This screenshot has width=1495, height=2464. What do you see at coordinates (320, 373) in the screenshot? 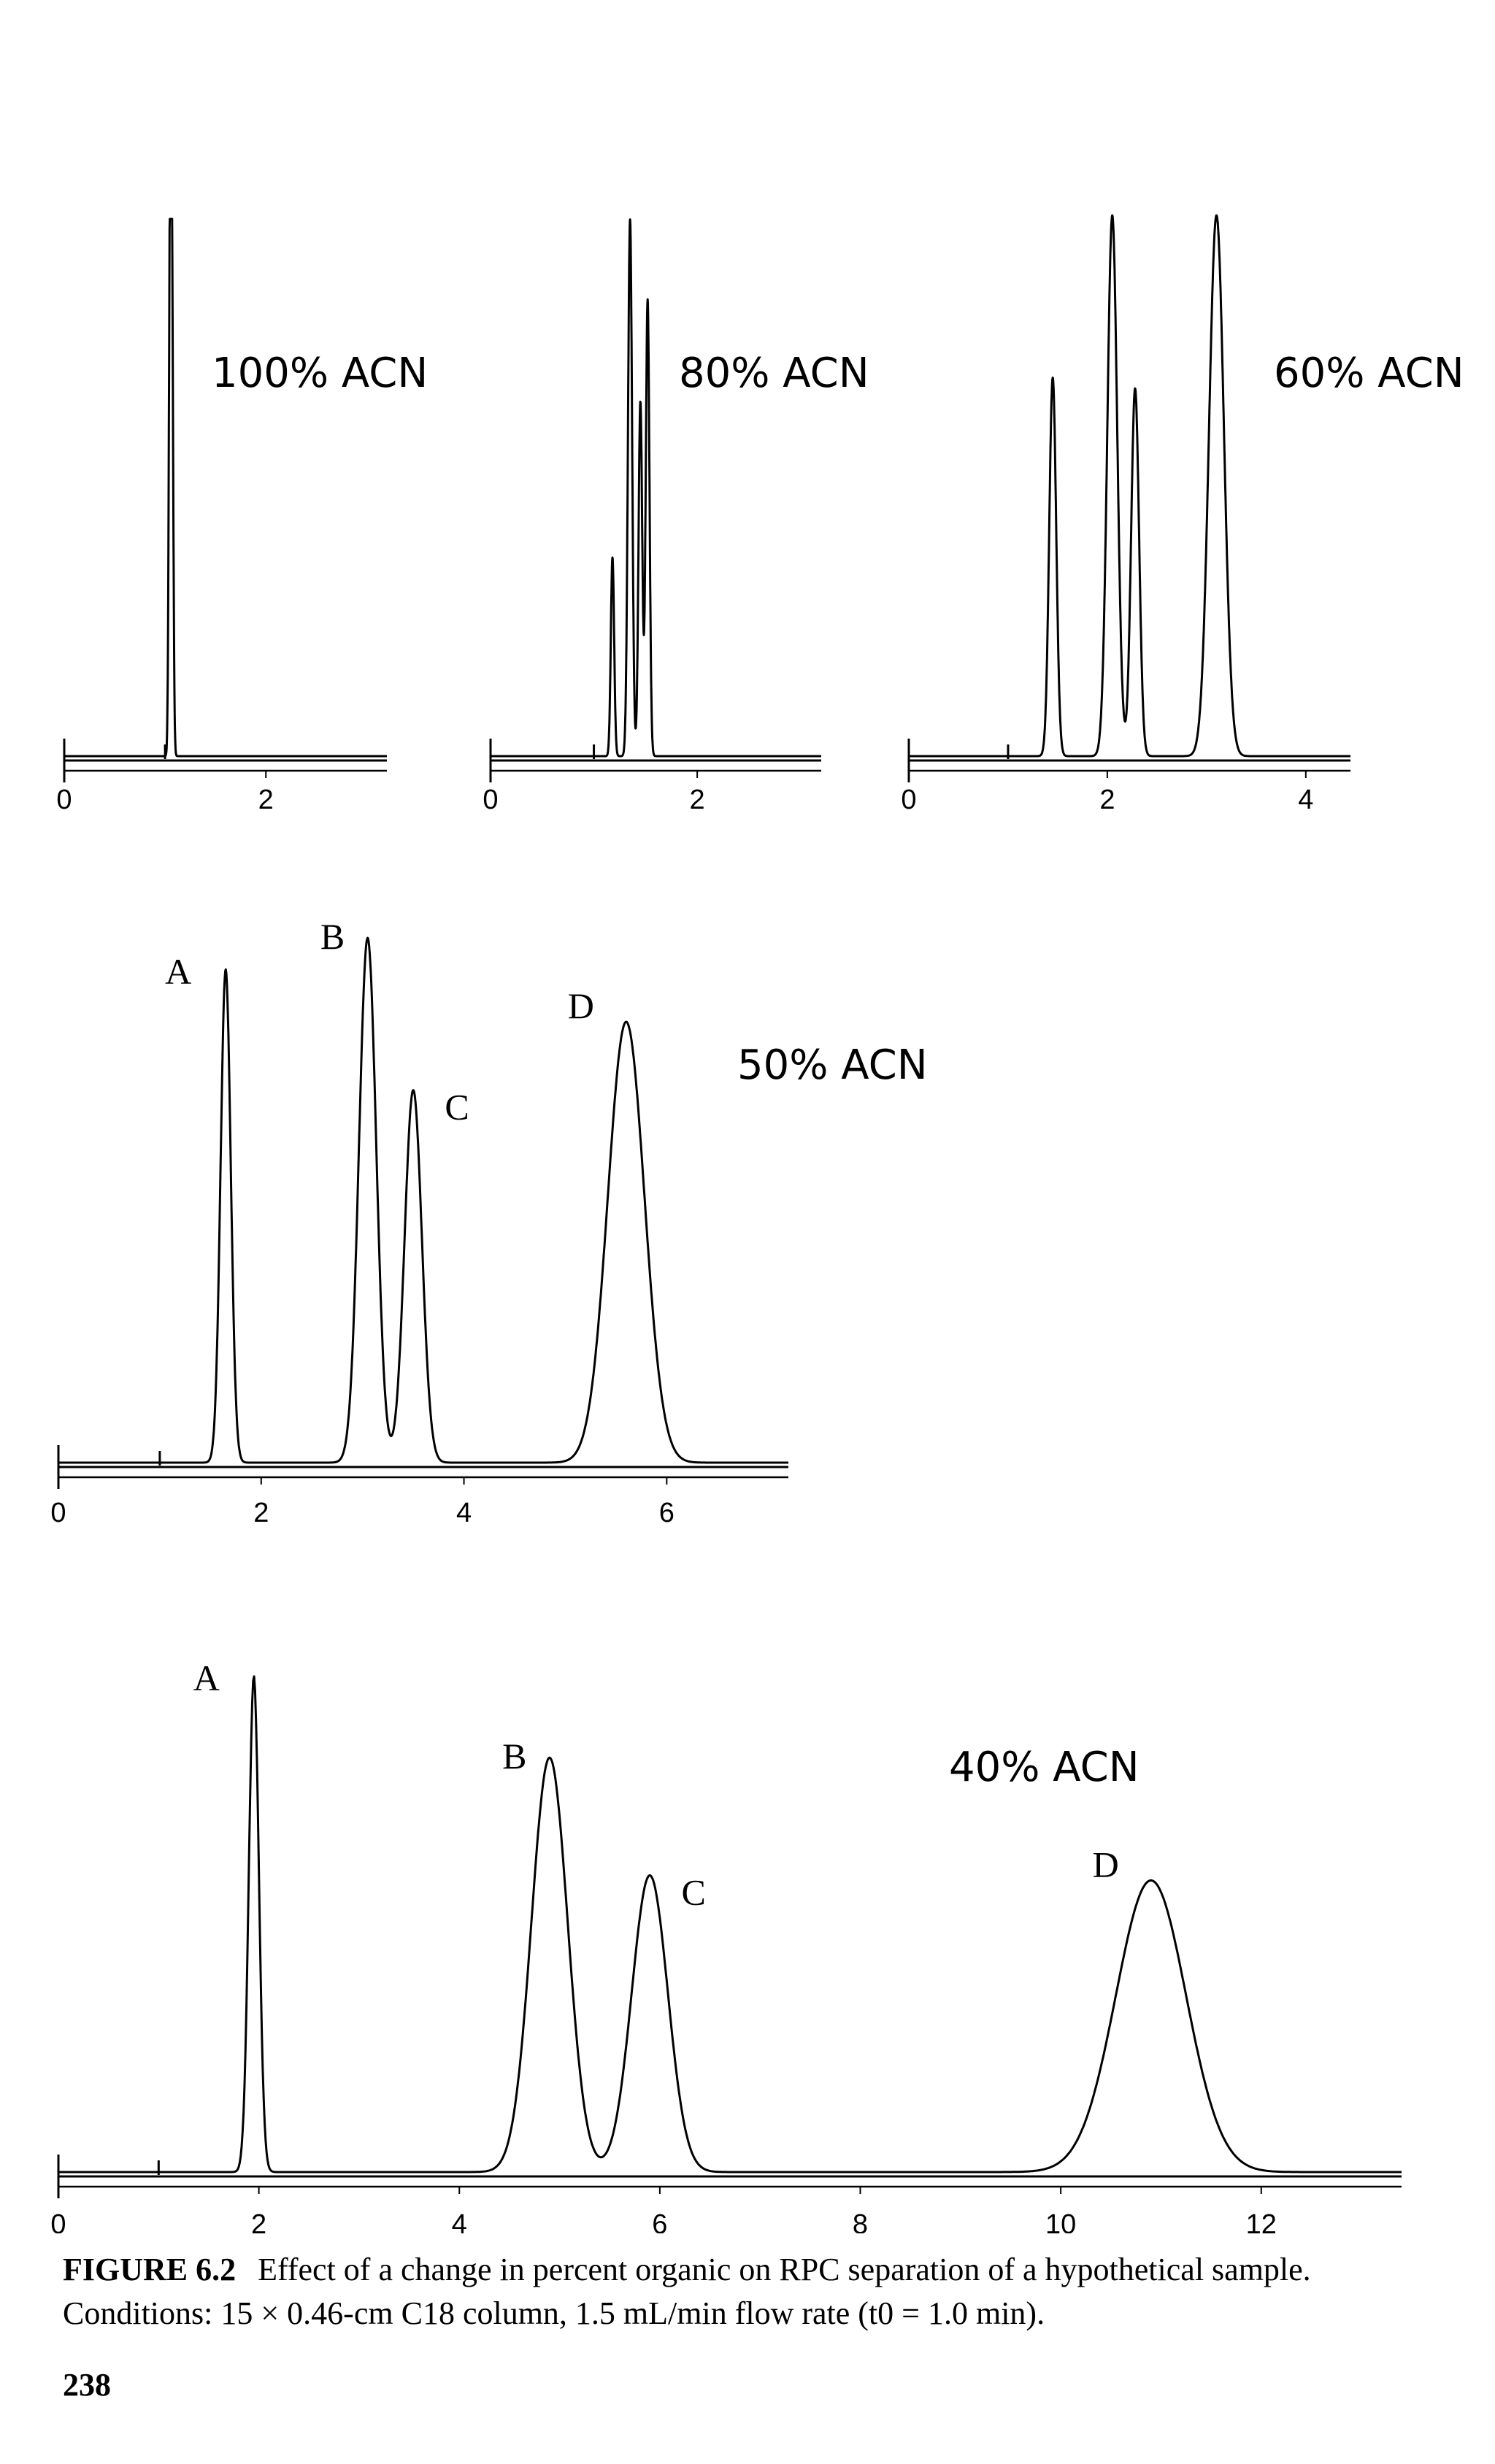
I see `condition-label: 100% ACN` at bounding box center [320, 373].